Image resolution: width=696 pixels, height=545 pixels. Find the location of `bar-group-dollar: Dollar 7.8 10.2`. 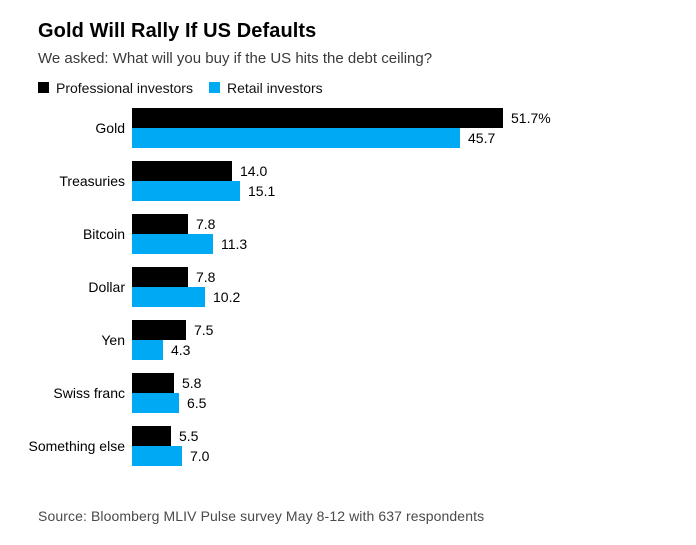

bar-group-dollar: Dollar 7.8 10.2 is located at coordinates (338, 286).